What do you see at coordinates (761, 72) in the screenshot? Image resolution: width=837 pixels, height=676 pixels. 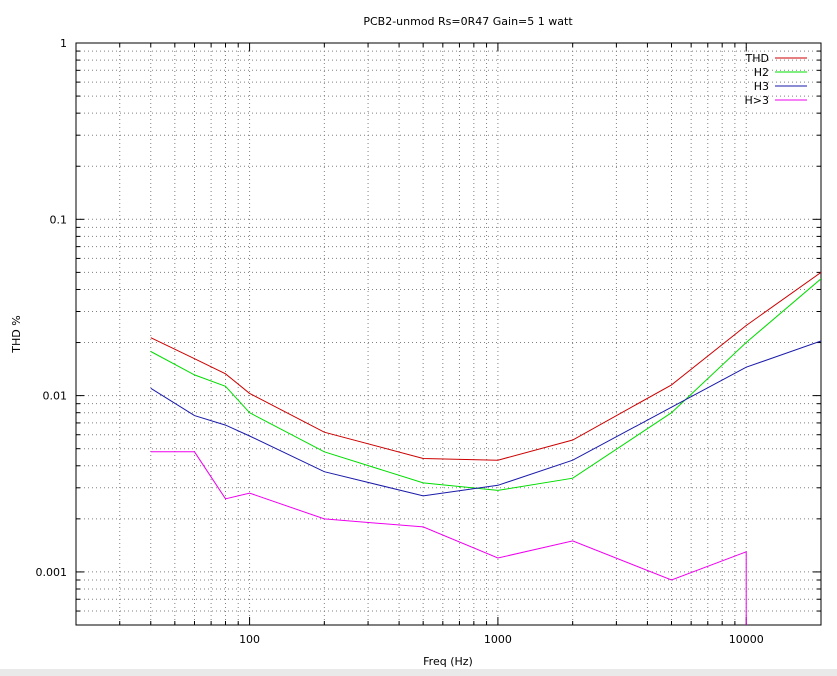 I see `legend-label: H2` at bounding box center [761, 72].